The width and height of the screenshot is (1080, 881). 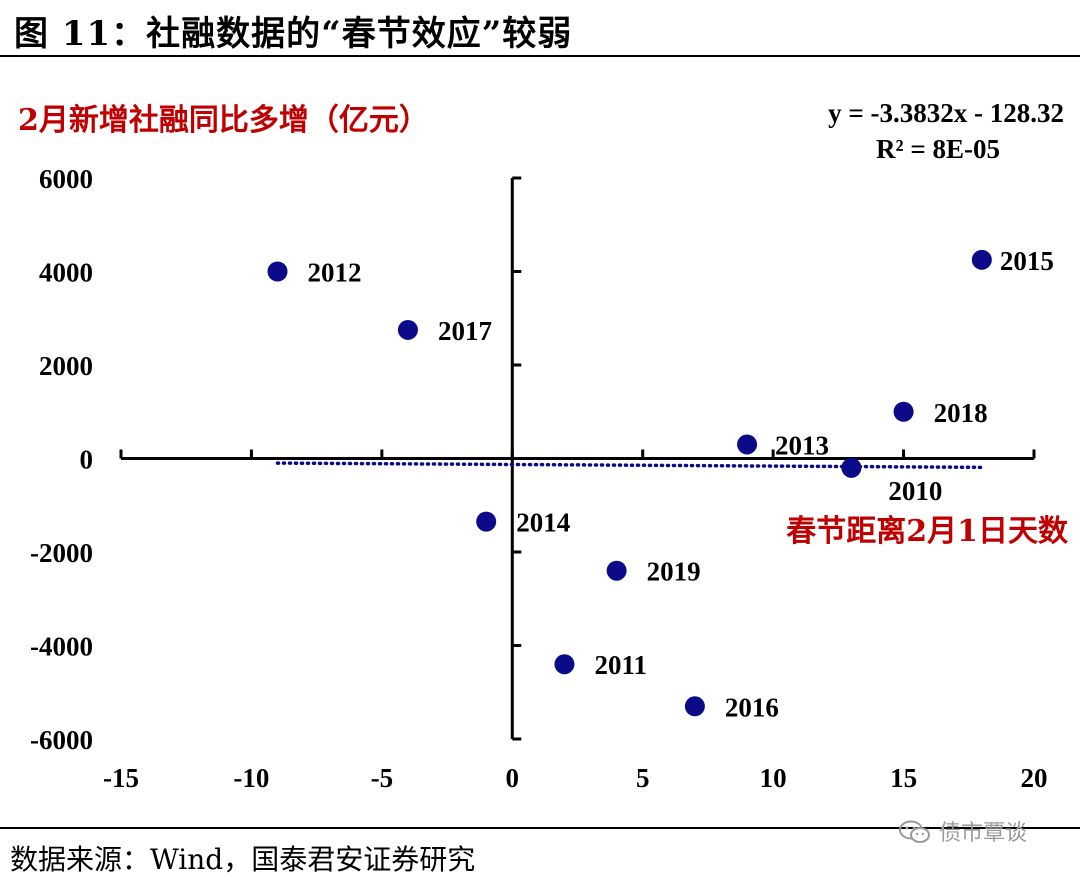 What do you see at coordinates (946, 113) in the screenshot?
I see `trendline-equation: y = -3.3832x - 128.32` at bounding box center [946, 113].